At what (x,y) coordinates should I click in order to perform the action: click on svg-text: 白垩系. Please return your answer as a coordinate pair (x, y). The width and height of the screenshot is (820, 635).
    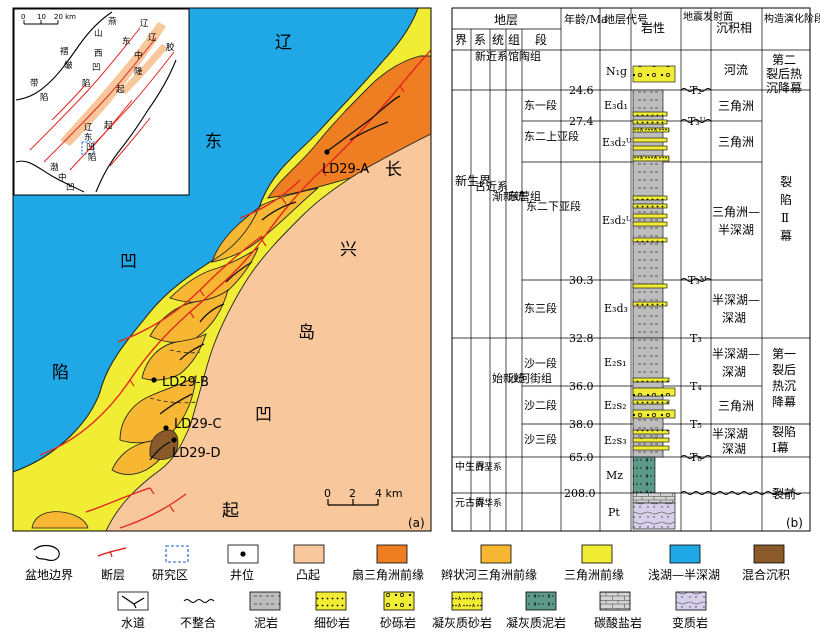
    Looking at the image, I should click on (488, 467).